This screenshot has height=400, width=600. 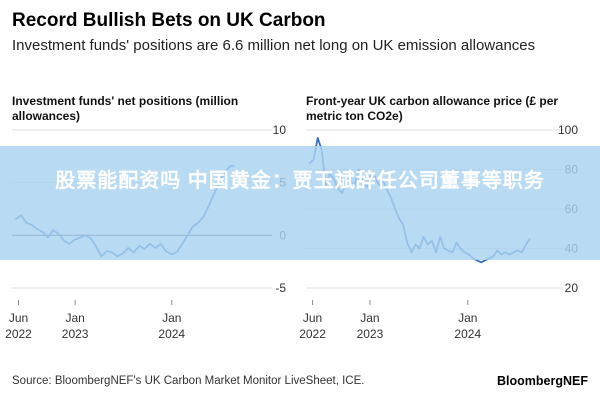 I want to click on chart-title: Record Bullish Bets on UK Carbon, so click(x=169, y=20).